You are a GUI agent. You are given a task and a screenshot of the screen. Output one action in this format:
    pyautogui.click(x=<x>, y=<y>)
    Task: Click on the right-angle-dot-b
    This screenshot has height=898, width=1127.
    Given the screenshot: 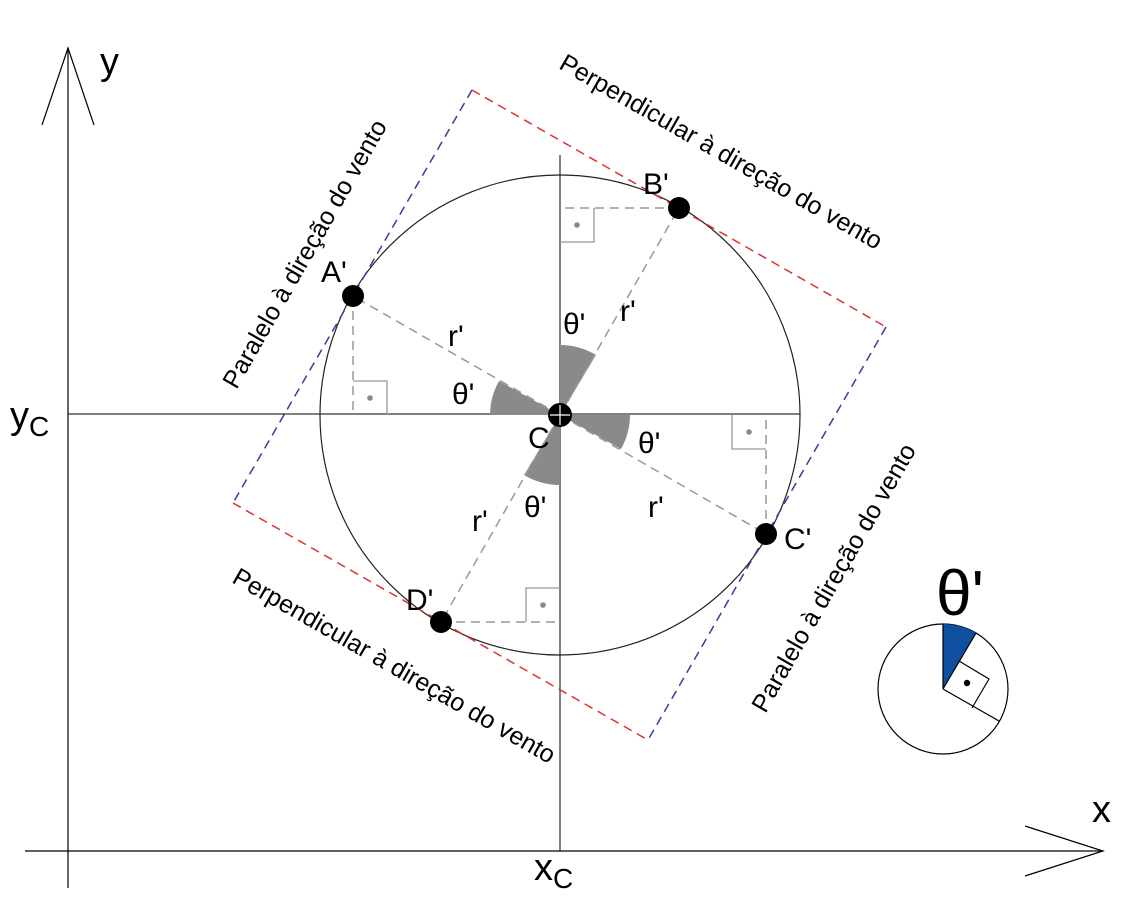 What is the action you would take?
    pyautogui.click(x=577, y=225)
    